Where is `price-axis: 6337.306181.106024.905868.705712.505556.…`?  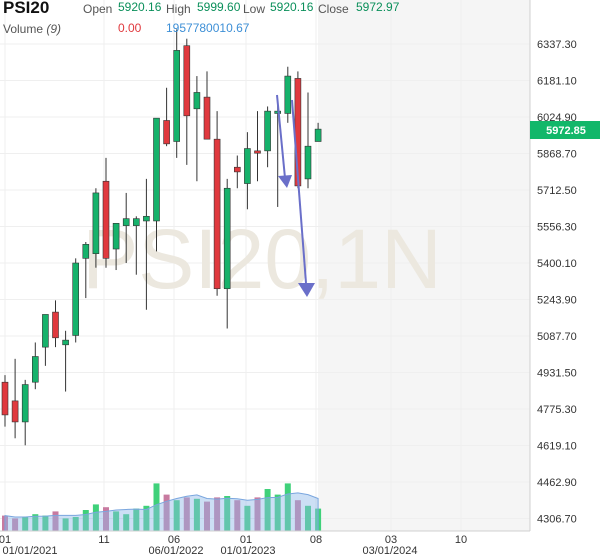
price-axis: 6337.306181.106024.905868.705712.505556.… is located at coordinates (557, 282).